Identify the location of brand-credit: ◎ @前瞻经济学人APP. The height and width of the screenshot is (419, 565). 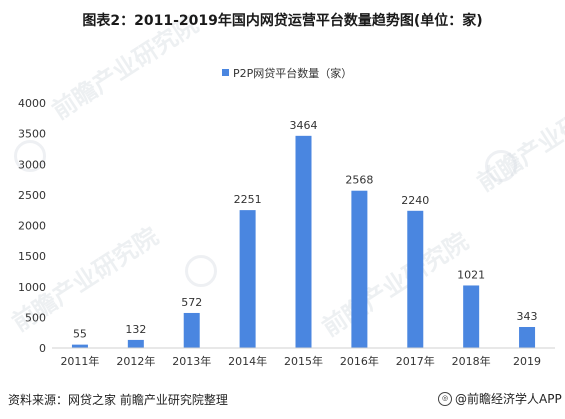
(500, 398).